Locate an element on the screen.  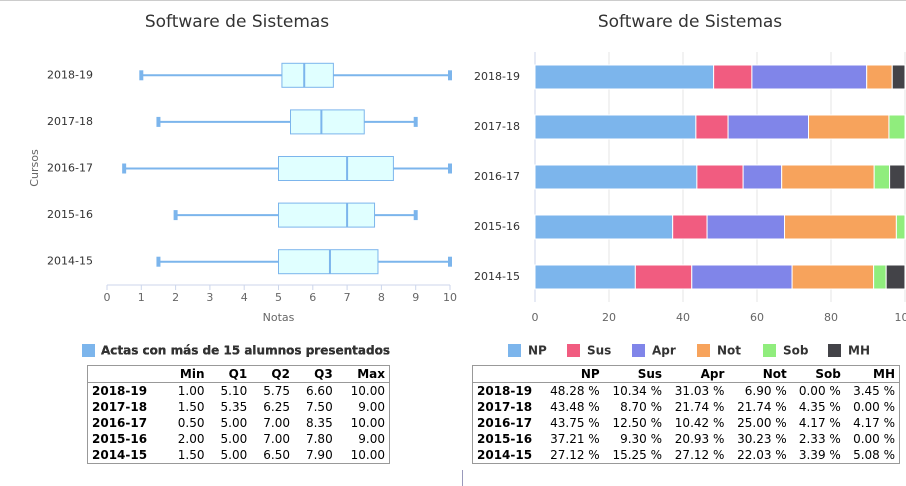
table-cell: 15.25 % is located at coordinates (637, 455).